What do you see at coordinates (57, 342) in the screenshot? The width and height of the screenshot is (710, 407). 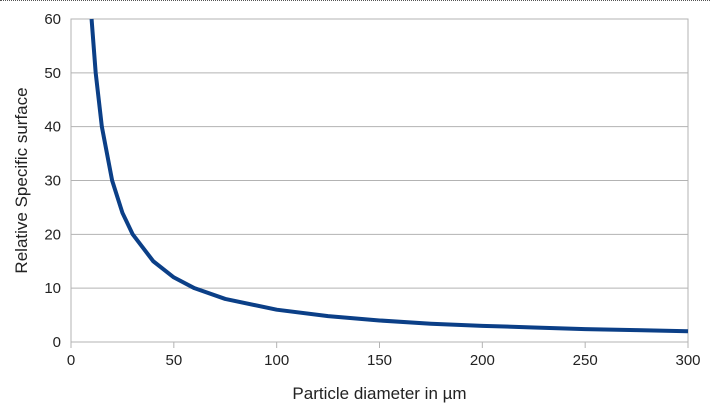 I see `y-tick-label-0: 0` at bounding box center [57, 342].